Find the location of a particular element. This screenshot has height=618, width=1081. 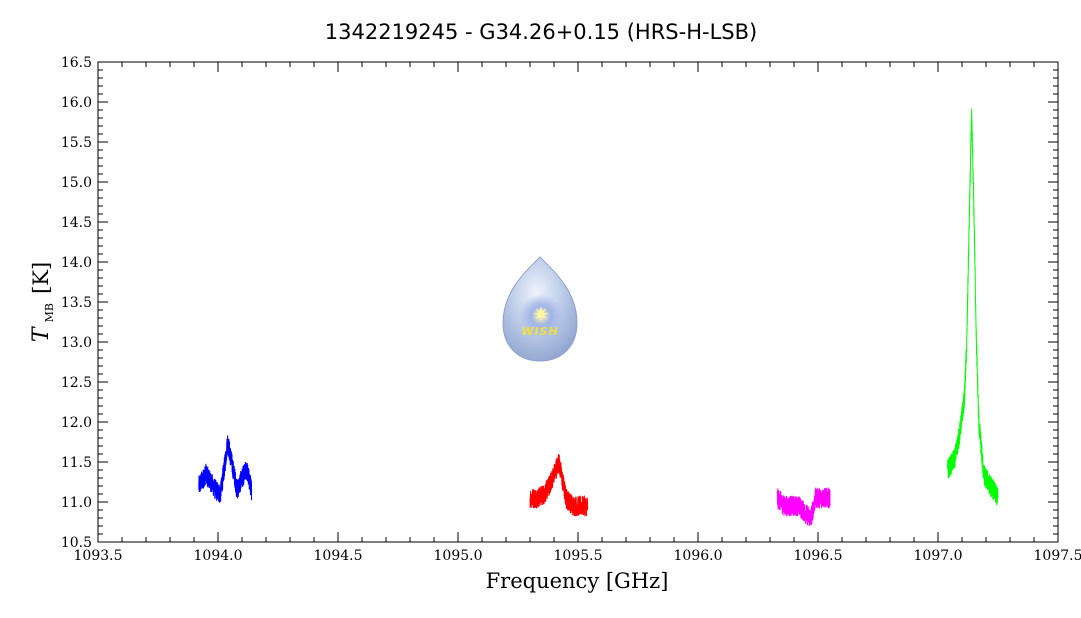

y-tick-label: 11.5 is located at coordinates (76, 463).